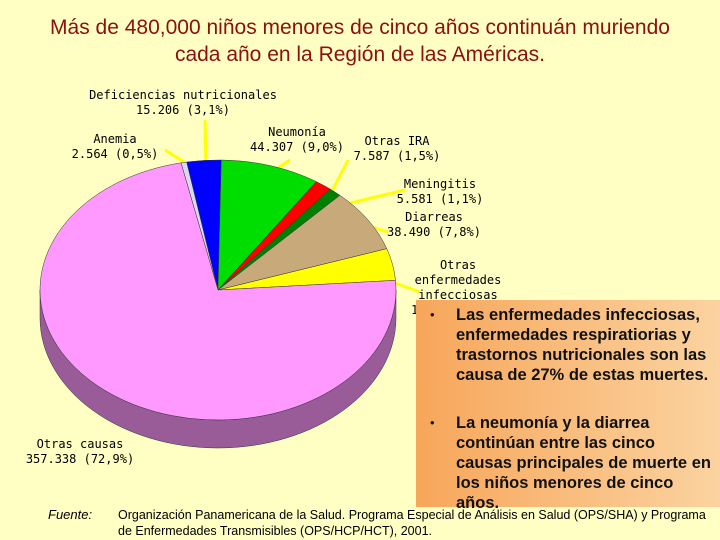 The height and width of the screenshot is (540, 720). I want to click on slice-label: Neumonía 44.307 (9,0%), so click(297, 140).